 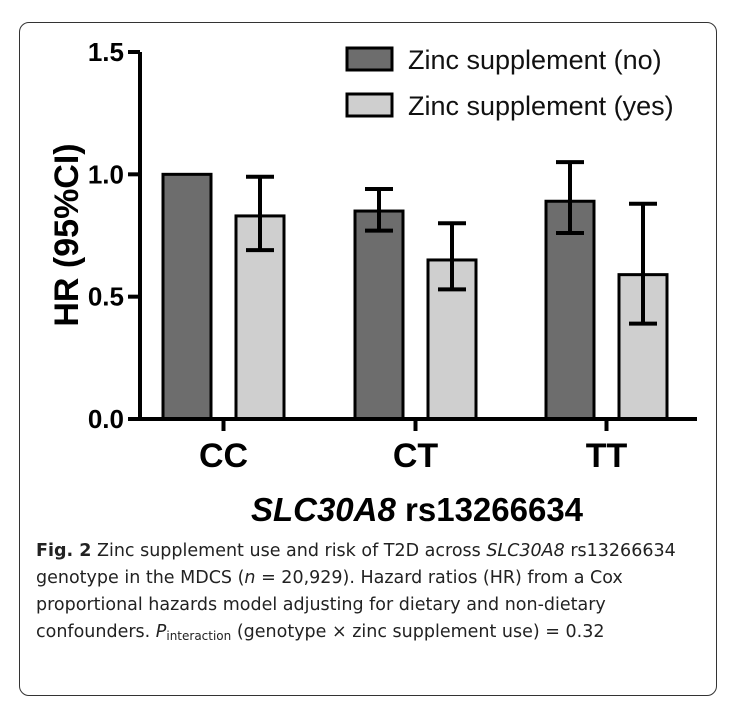 I want to click on caption-fig-label: Fig. 2, so click(x=64, y=551).